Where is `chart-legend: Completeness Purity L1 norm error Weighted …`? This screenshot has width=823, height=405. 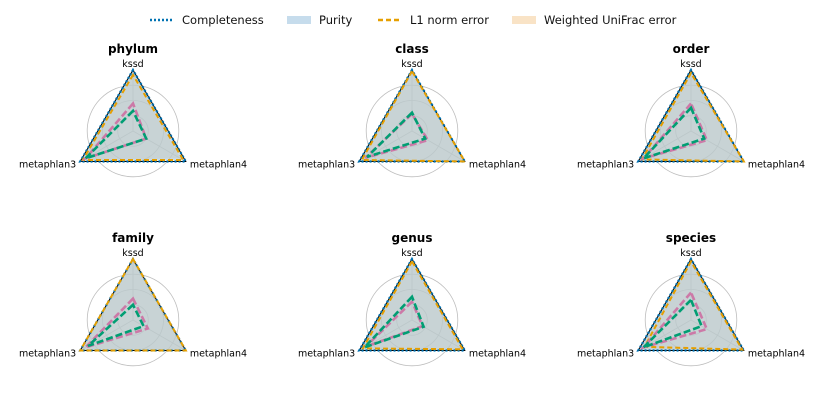
chart-legend: Completeness Purity L1 norm error Weighted … is located at coordinates (413, 20).